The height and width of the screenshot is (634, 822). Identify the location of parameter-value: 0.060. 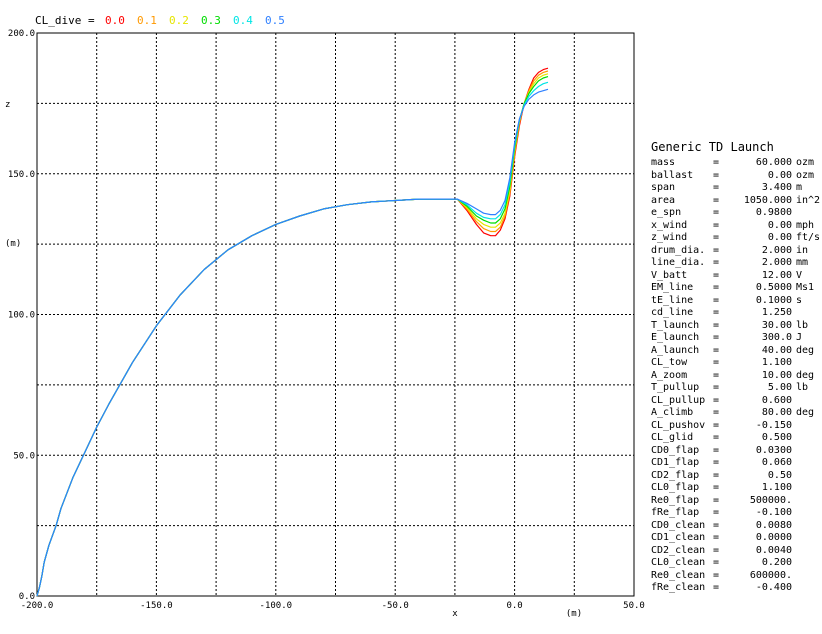
(776, 462).